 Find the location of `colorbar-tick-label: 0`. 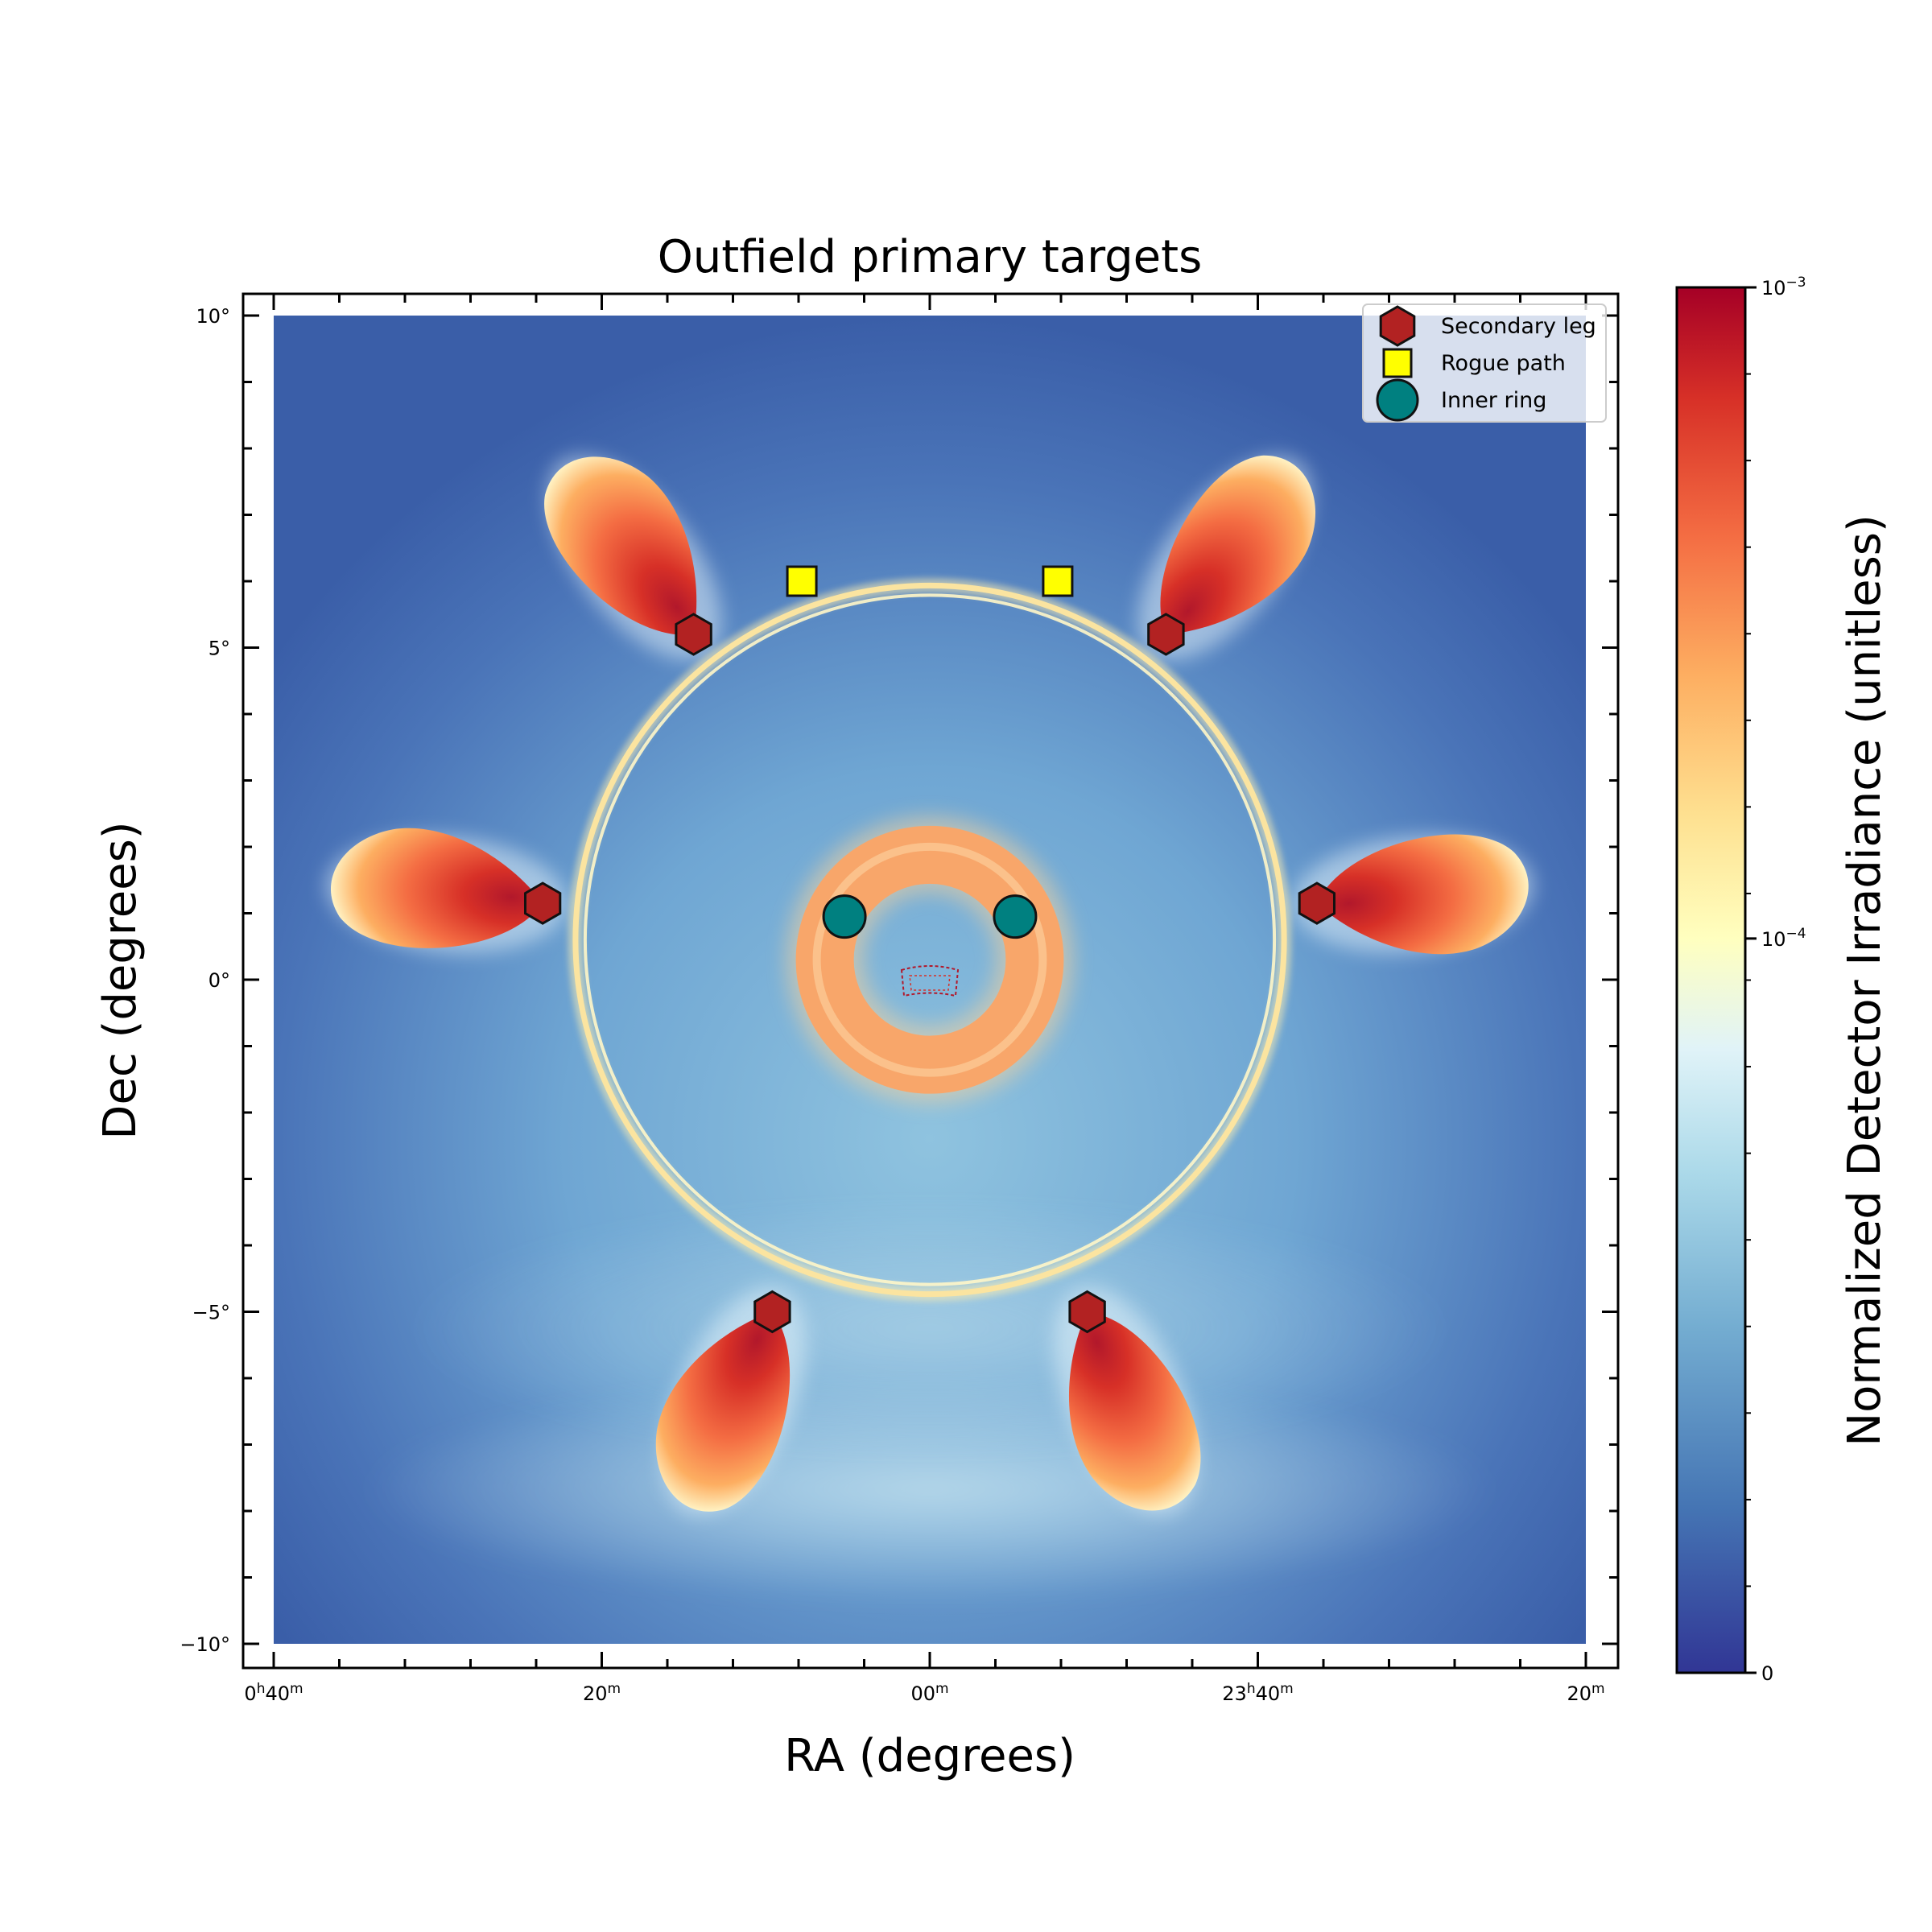

colorbar-tick-label: 0 is located at coordinates (1767, 1673).